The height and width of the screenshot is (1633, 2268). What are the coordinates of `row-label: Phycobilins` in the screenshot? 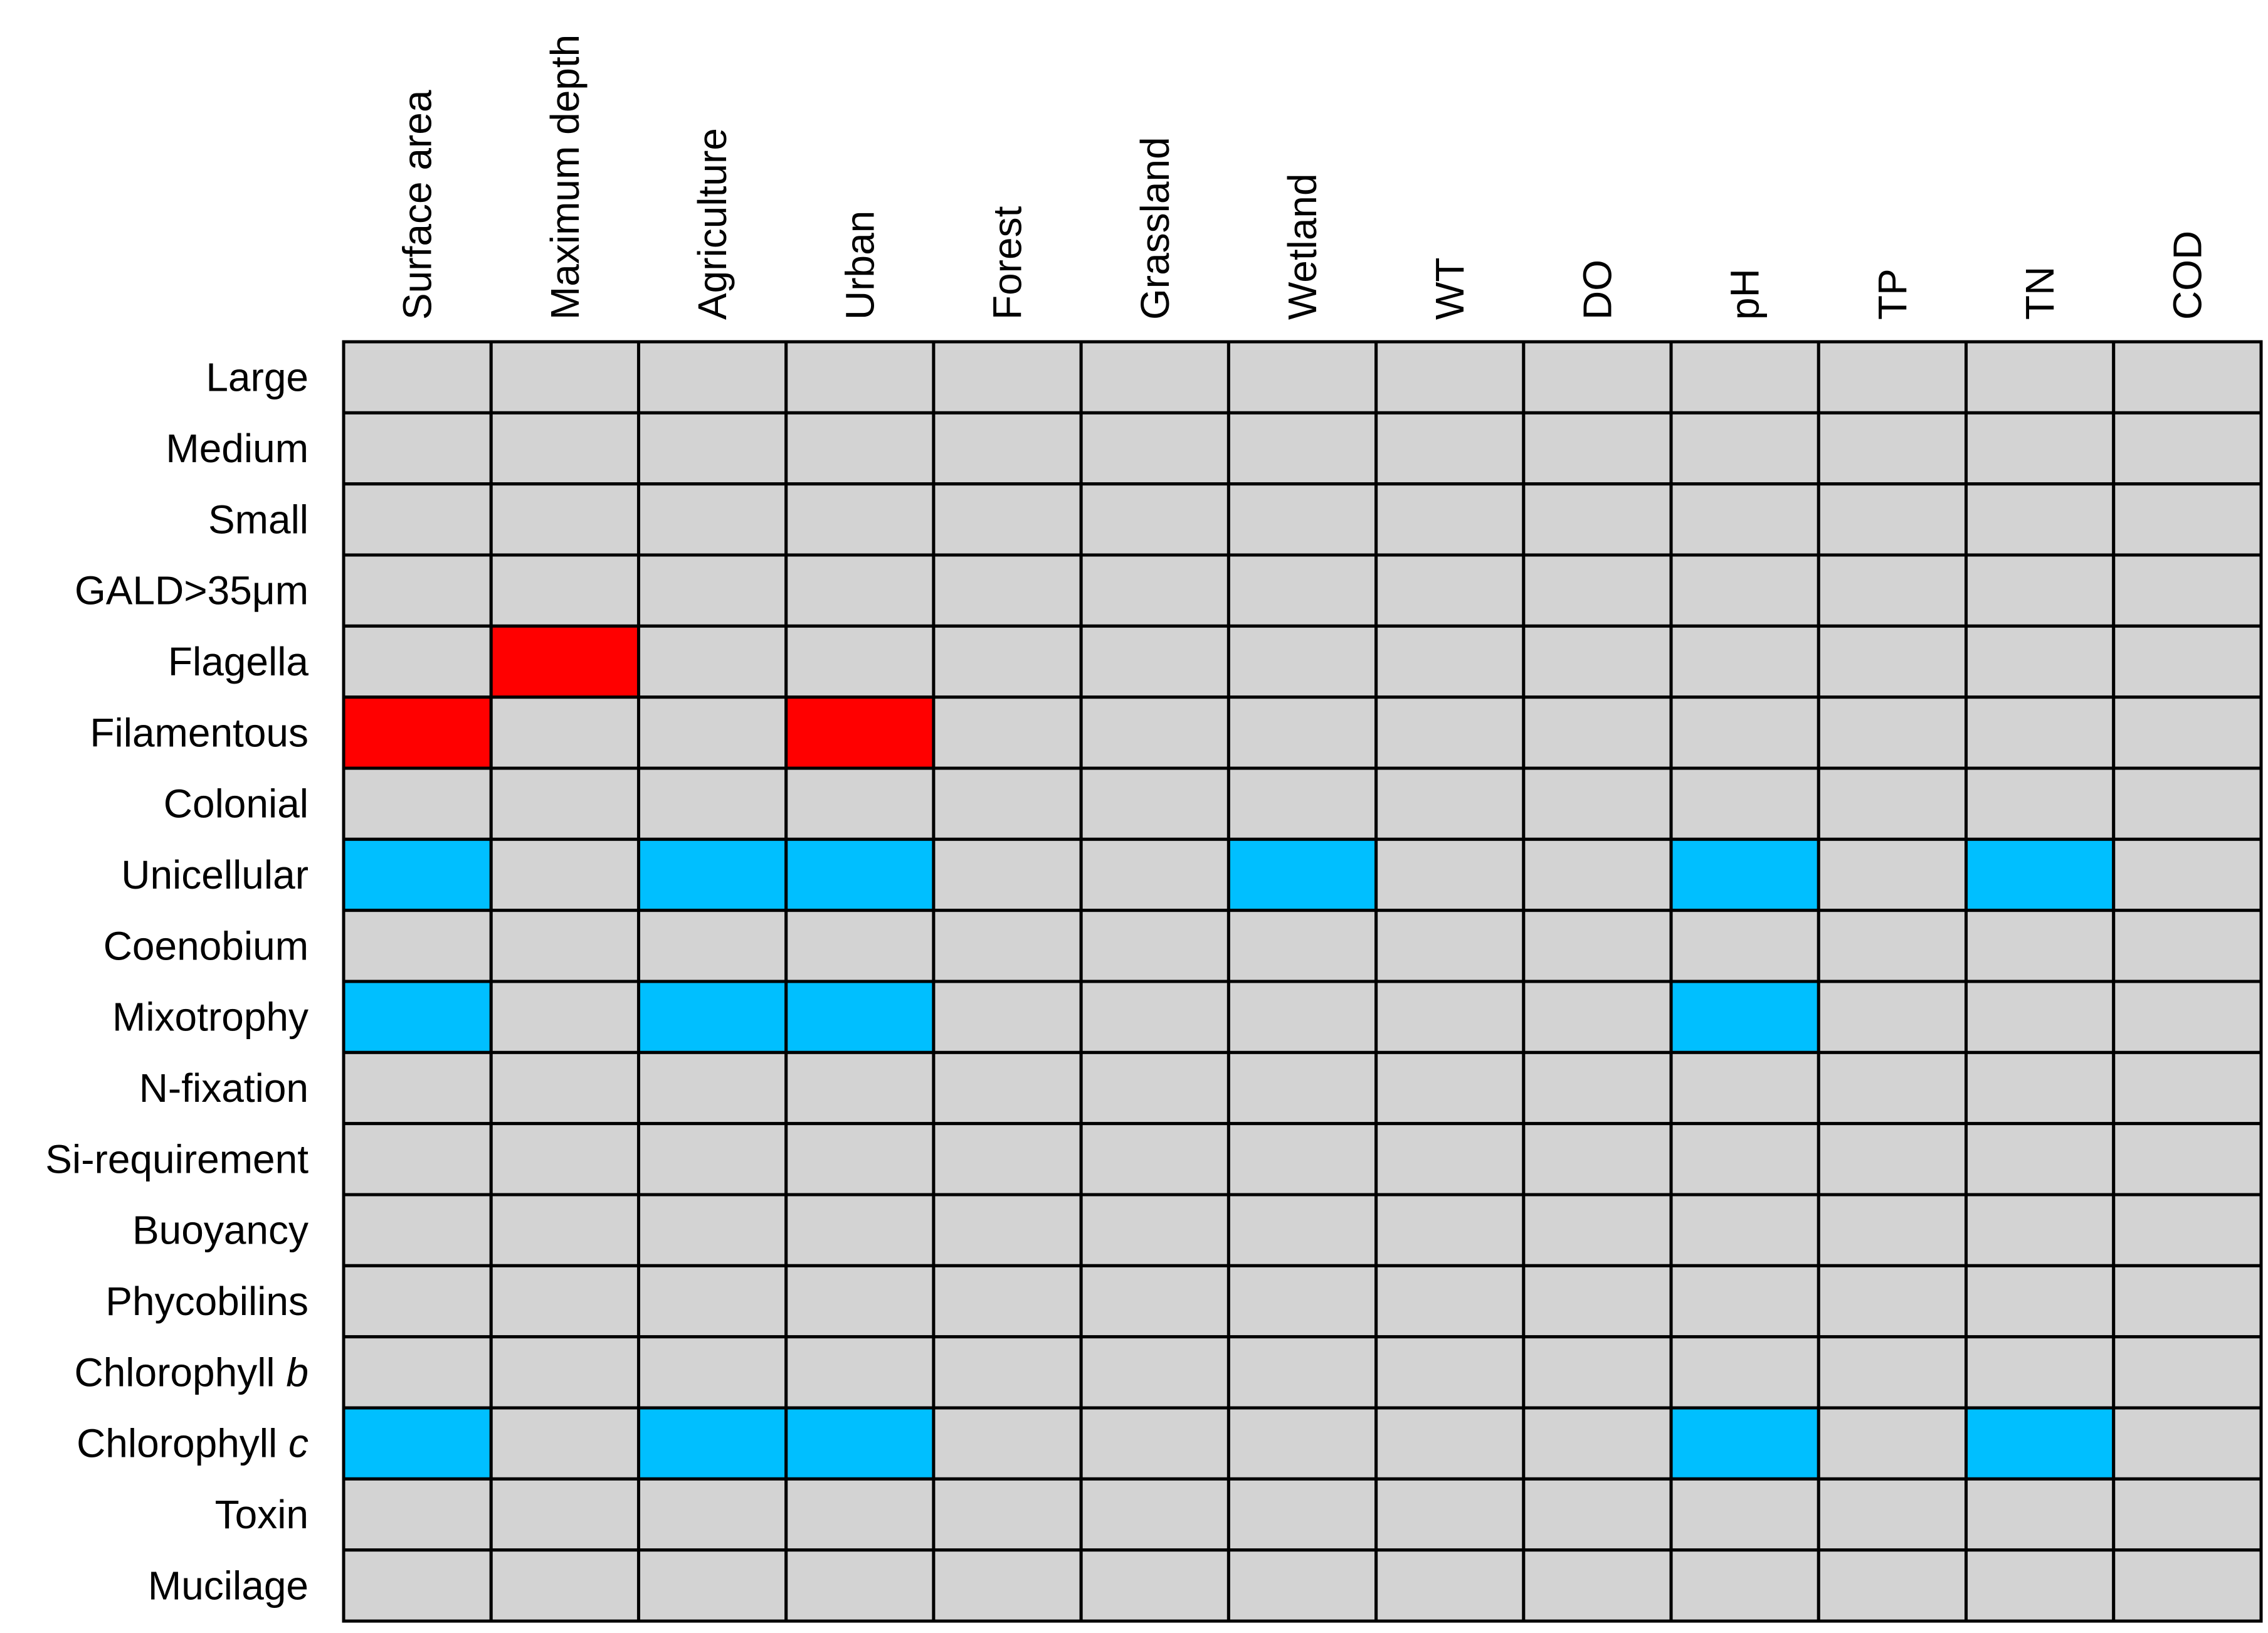 It's located at (207, 1302).